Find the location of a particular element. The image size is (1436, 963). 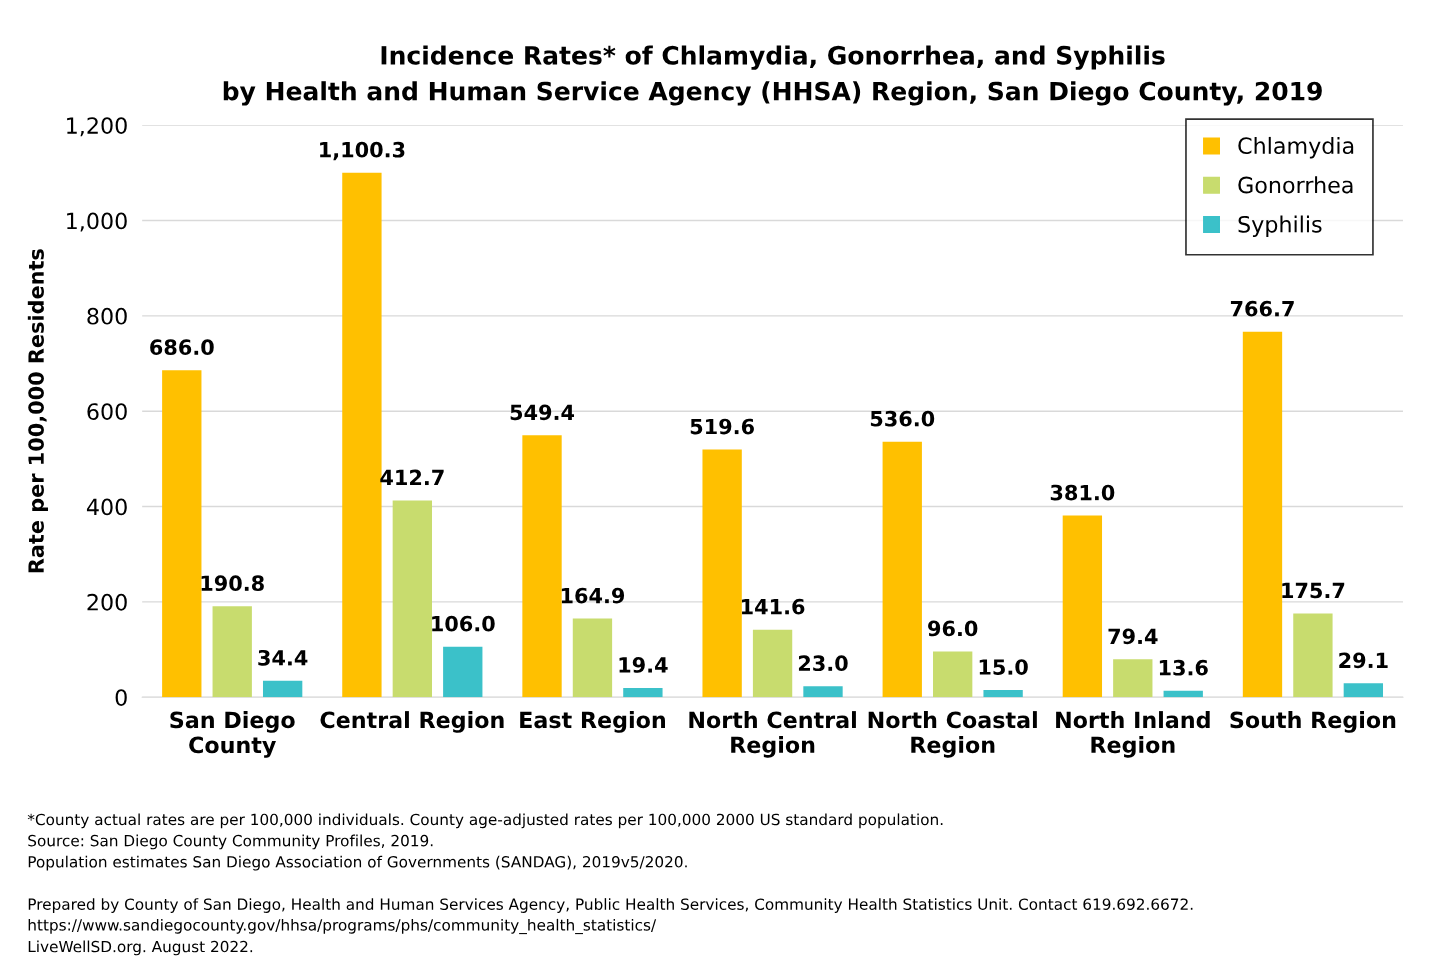

data-label: 96.0 is located at coordinates (953, 628).